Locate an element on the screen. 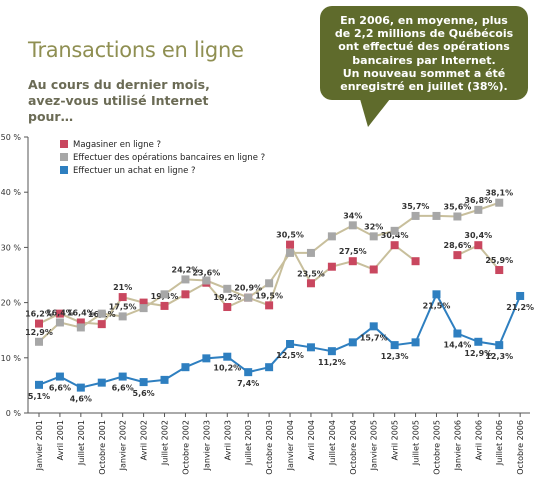 The width and height of the screenshot is (535, 477). data-label: 5,6% is located at coordinates (144, 393).